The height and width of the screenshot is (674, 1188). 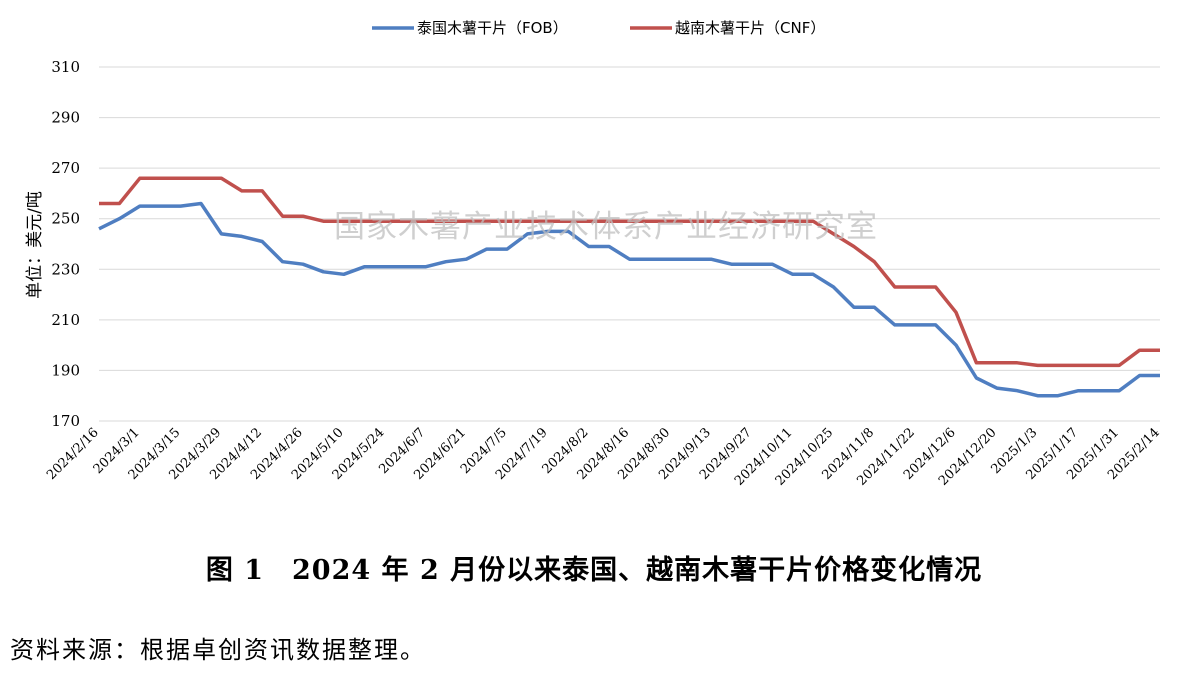 What do you see at coordinates (65, 118) in the screenshot?
I see `y-tick-label: 290` at bounding box center [65, 118].